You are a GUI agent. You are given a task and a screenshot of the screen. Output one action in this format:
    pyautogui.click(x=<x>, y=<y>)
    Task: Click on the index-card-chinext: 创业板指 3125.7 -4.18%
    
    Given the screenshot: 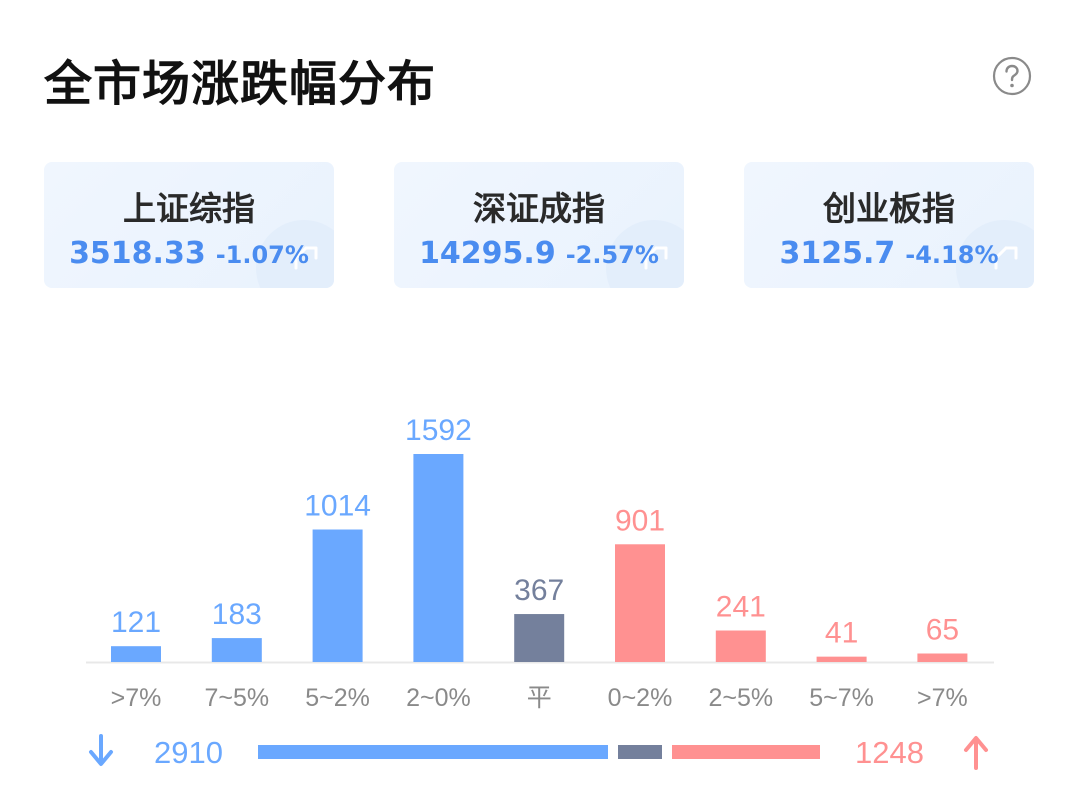 What is the action you would take?
    pyautogui.click(x=889, y=225)
    